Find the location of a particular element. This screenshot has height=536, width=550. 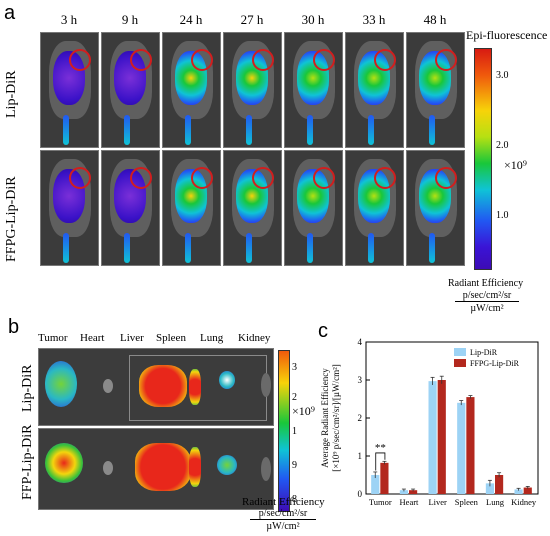

y-tick-label: 3 is located at coordinates (360, 380).